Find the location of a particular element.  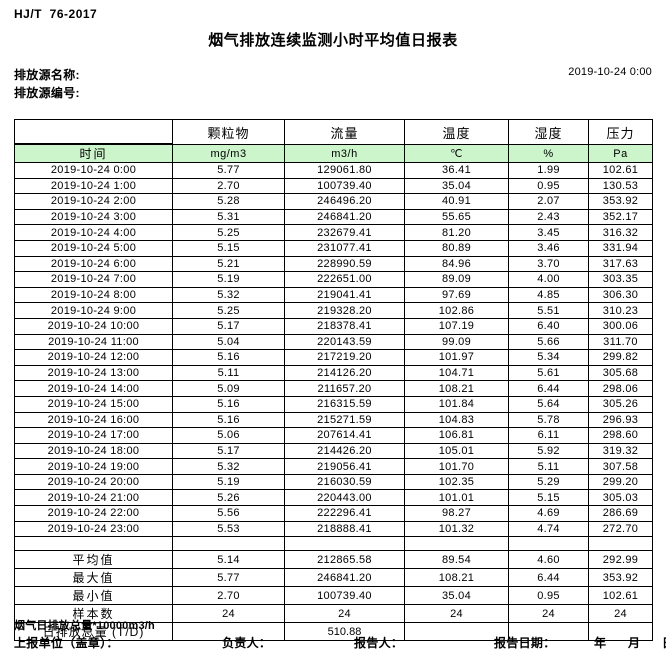

cell-temperature: 55.65 is located at coordinates (456, 217).